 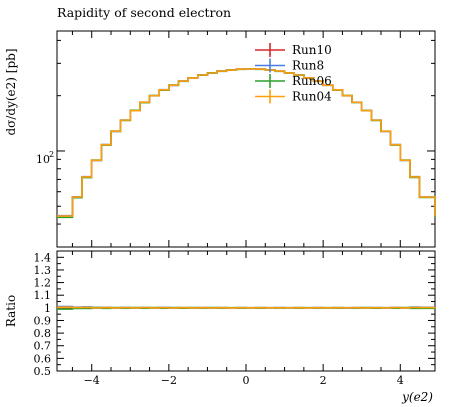 I want to click on ratio-y-tick-label: 1, so click(x=47, y=308).